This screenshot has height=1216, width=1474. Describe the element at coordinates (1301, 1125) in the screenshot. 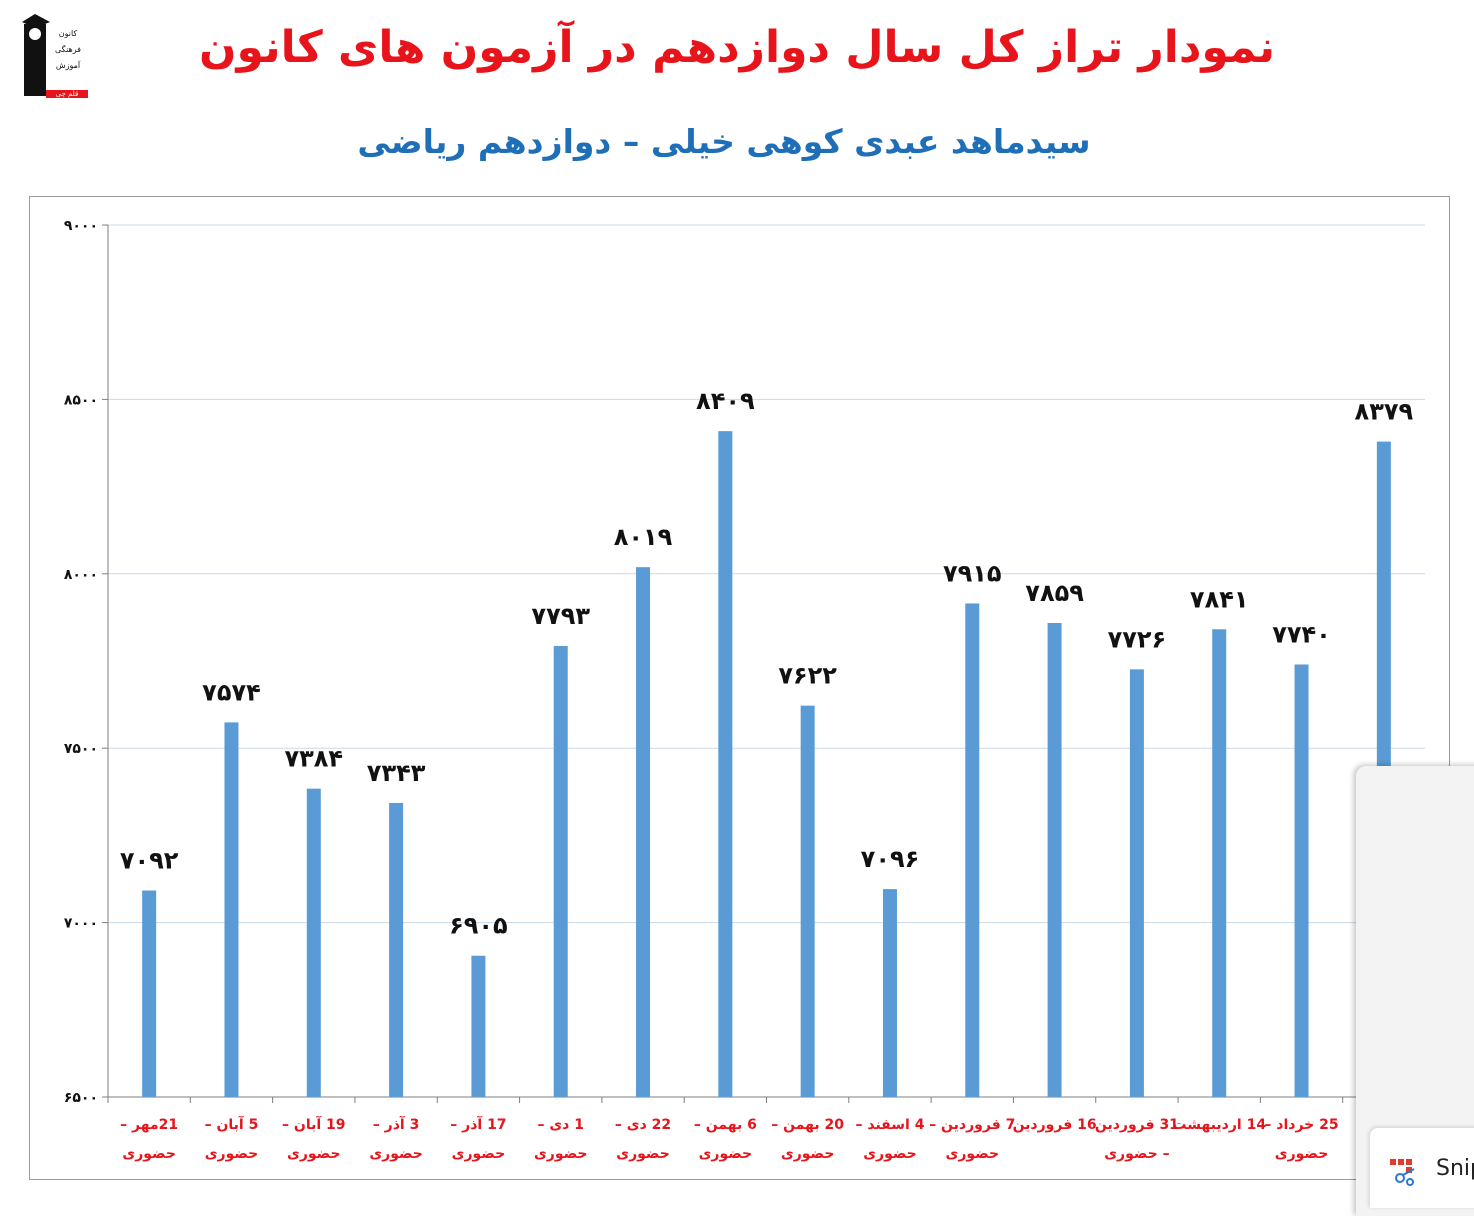

I see `x-tick-label: 25 خرداد –` at that location.